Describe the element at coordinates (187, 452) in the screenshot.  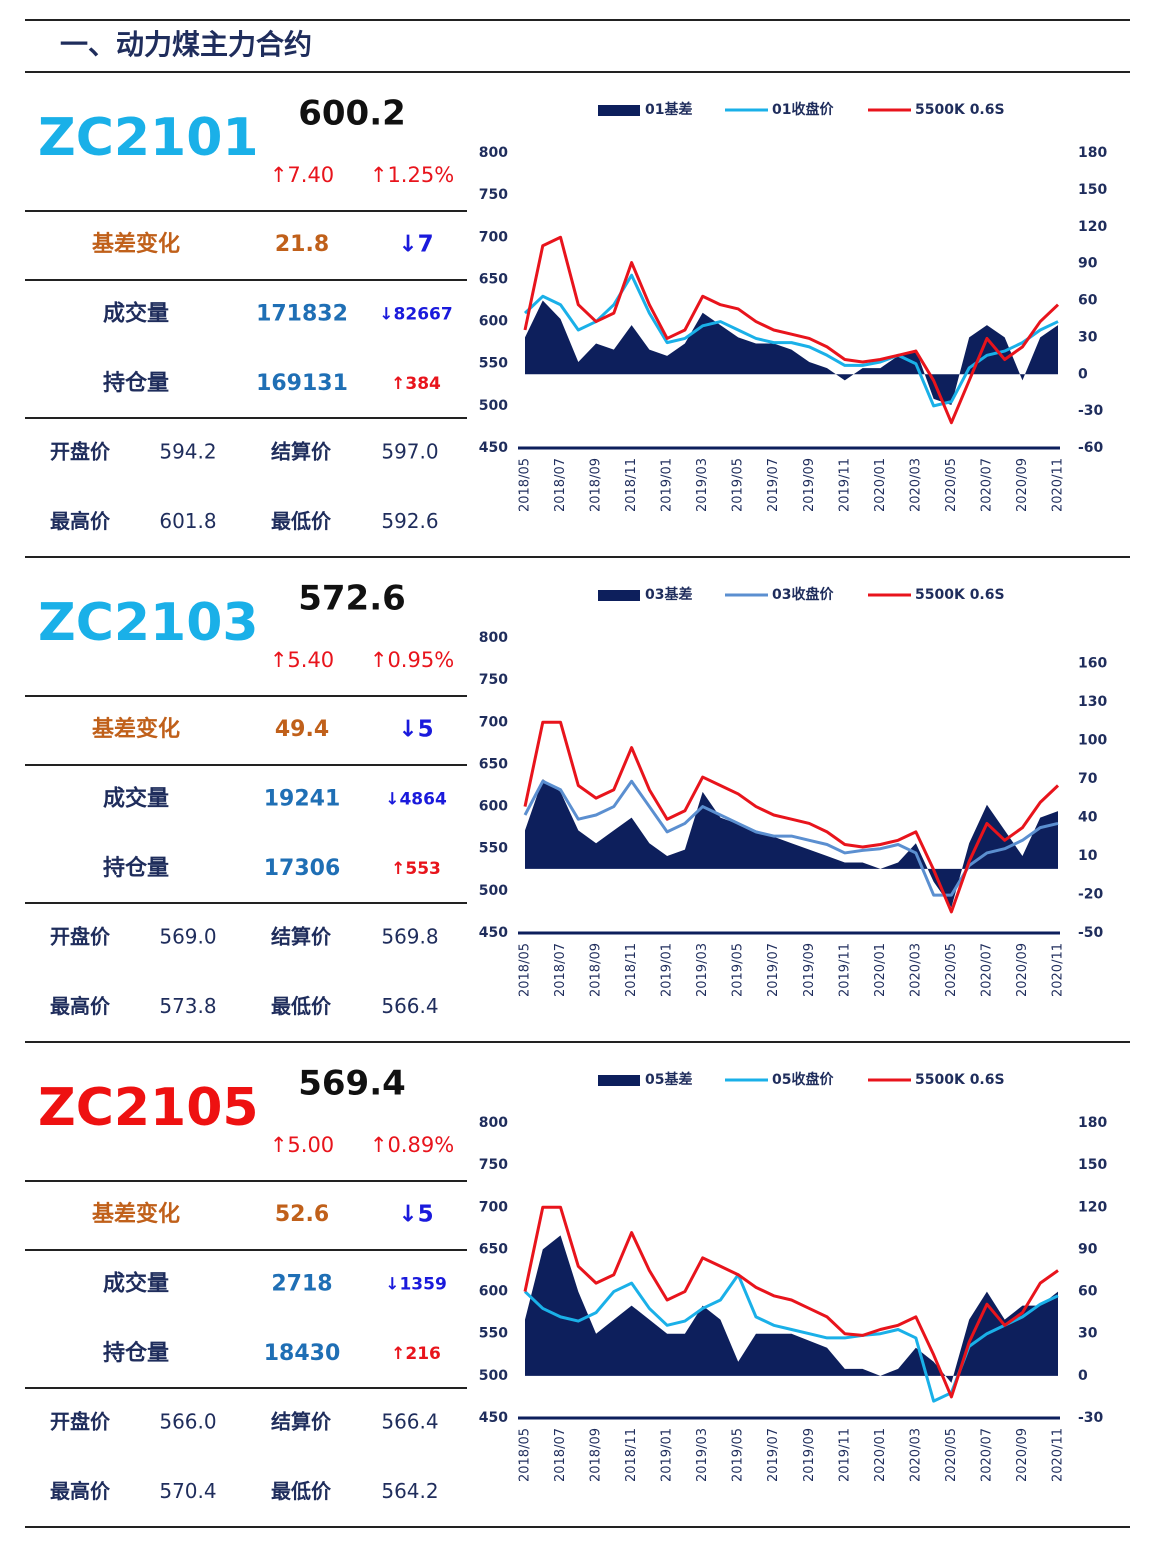
I see `price-value: 594.2` at that location.